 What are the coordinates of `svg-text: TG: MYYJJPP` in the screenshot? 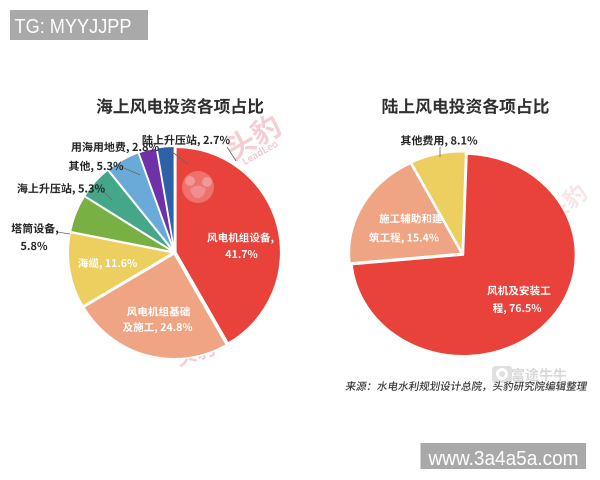 It's located at (73, 26).